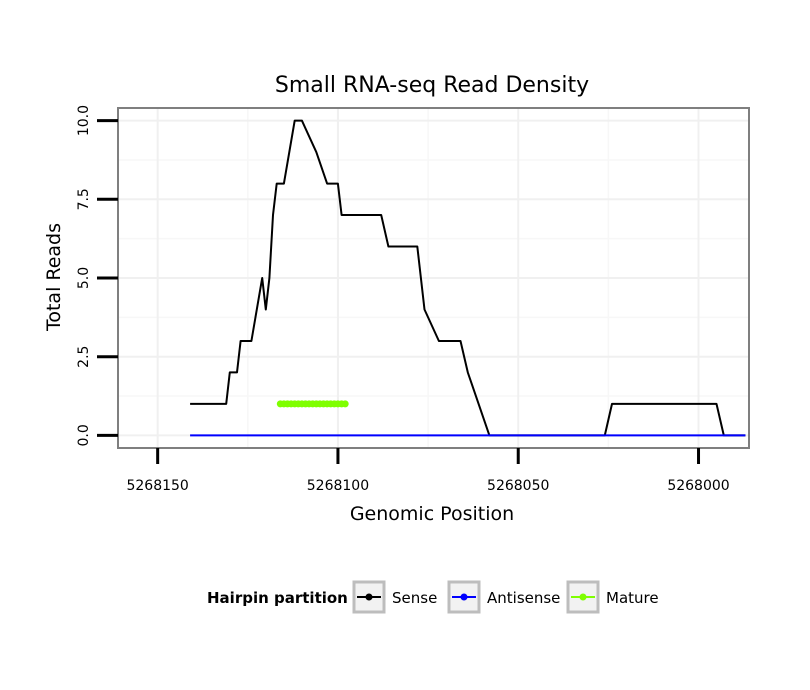  What do you see at coordinates (277, 598) in the screenshot?
I see `legend-title: Hairpin partition` at bounding box center [277, 598].